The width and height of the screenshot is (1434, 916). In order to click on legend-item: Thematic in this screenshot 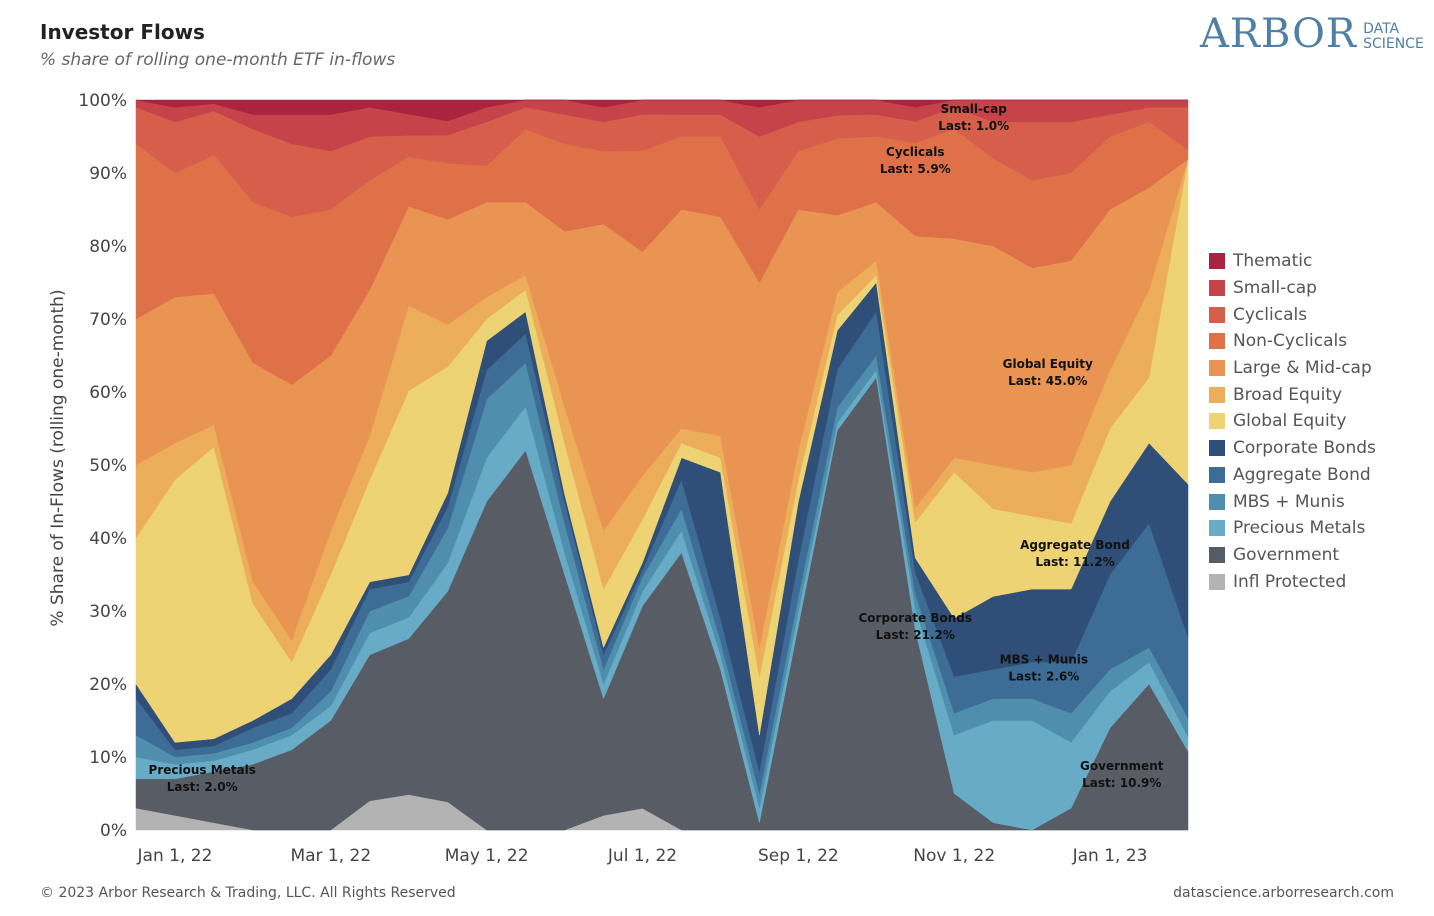, I will do `click(1292, 261)`.